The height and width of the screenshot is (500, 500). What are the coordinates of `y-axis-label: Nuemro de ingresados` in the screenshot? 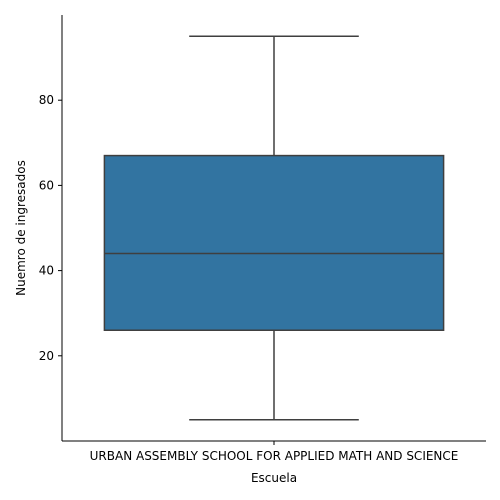 It's located at (21, 228).